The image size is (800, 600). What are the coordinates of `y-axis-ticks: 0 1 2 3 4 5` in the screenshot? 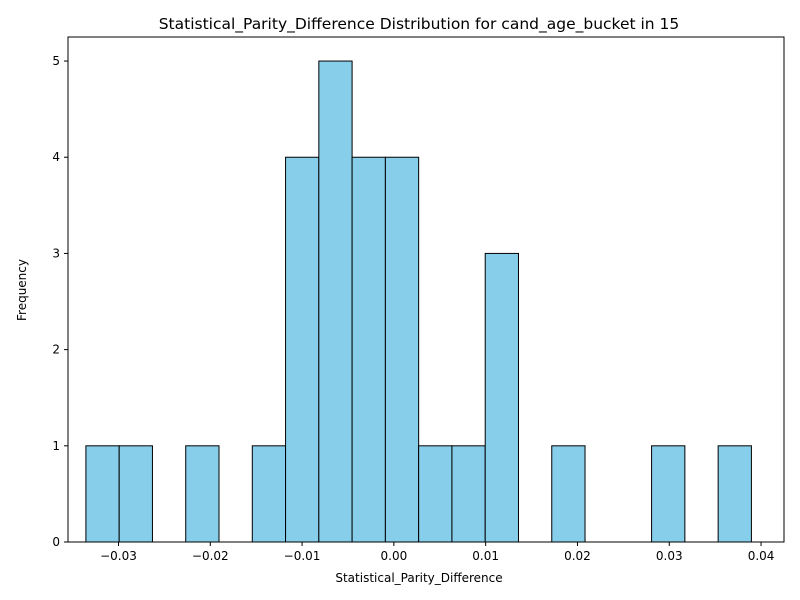 It's located at (60, 301).